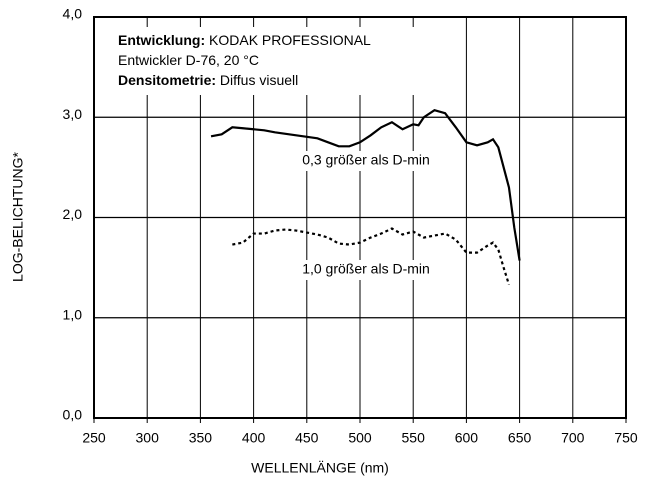  Describe the element at coordinates (254, 438) in the screenshot. I see `x-tick-label: 400` at that location.